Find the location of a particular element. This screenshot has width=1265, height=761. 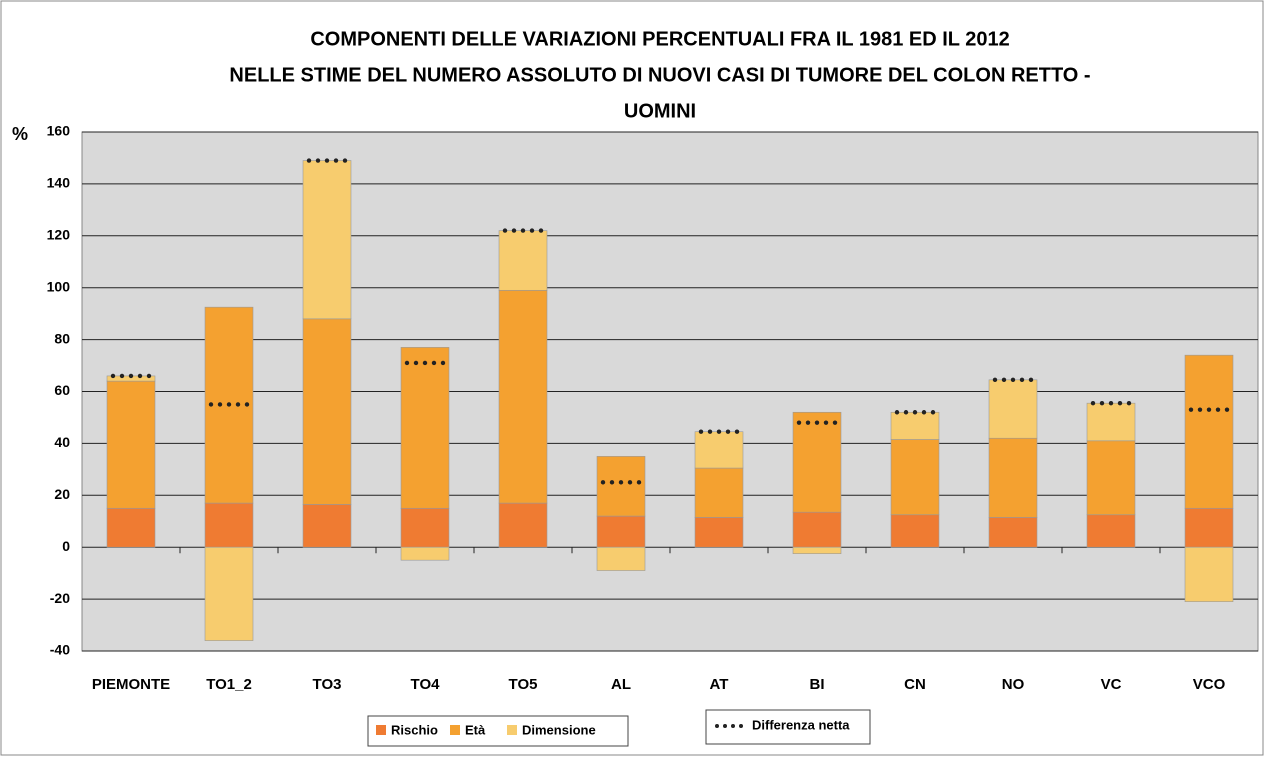

x-tick-label: VCO is located at coordinates (1209, 684).